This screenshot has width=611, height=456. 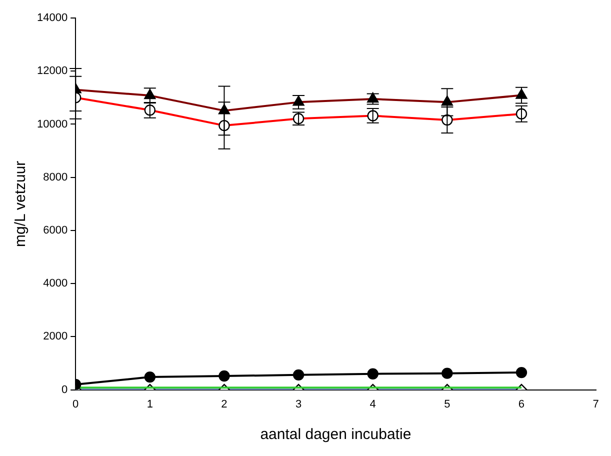 What do you see at coordinates (52, 18) in the screenshot?
I see `y-tick-label: 14000` at bounding box center [52, 18].